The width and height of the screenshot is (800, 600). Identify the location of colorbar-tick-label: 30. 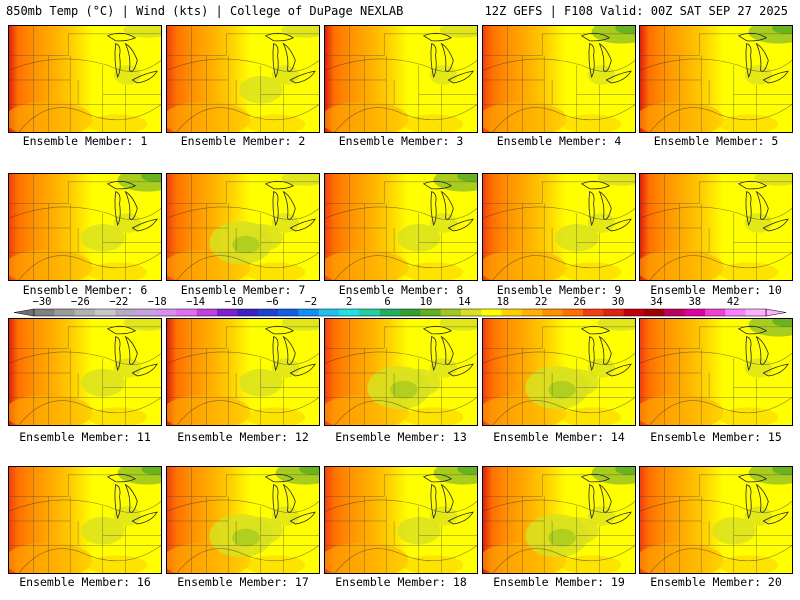
(618, 302).